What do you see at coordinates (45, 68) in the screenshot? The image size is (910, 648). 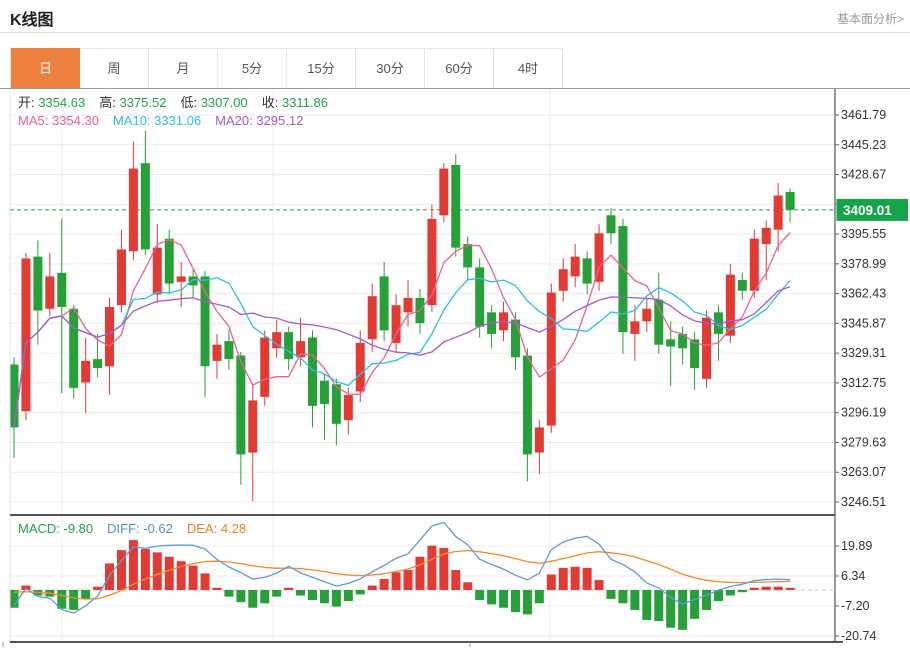 I see `tab-日: 日` at bounding box center [45, 68].